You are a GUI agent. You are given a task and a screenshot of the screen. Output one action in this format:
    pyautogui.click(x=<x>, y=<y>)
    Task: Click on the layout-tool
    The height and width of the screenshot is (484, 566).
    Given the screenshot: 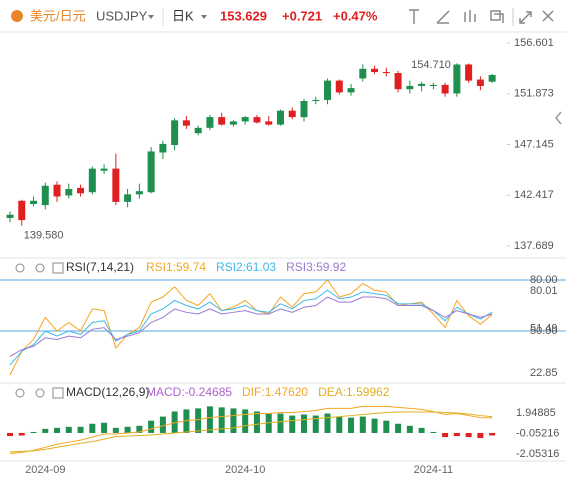 What is the action you would take?
    pyautogui.click(x=497, y=16)
    